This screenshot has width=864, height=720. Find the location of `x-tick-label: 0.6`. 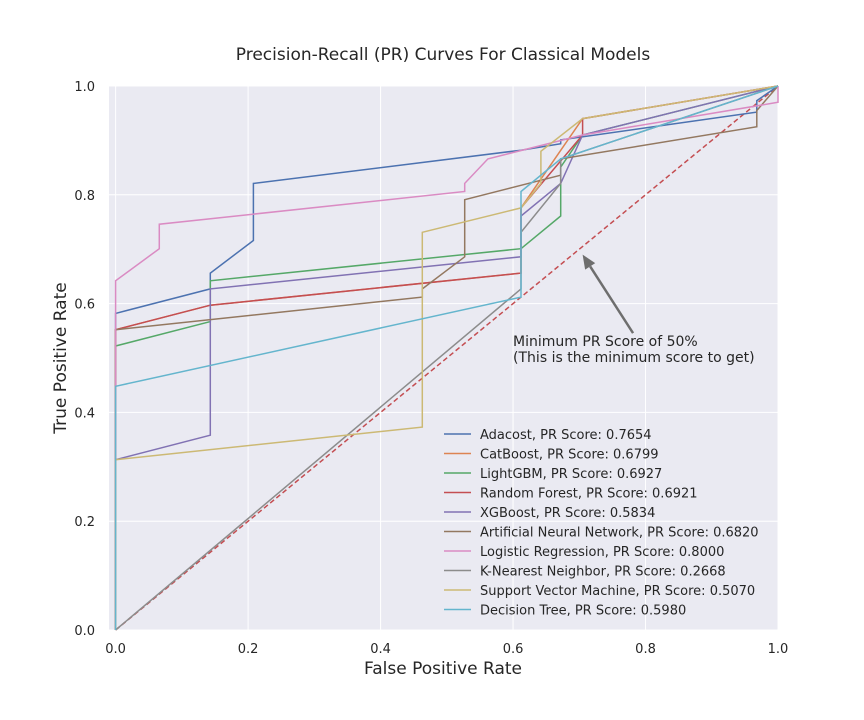

x-tick-label: 0.6 is located at coordinates (513, 649).